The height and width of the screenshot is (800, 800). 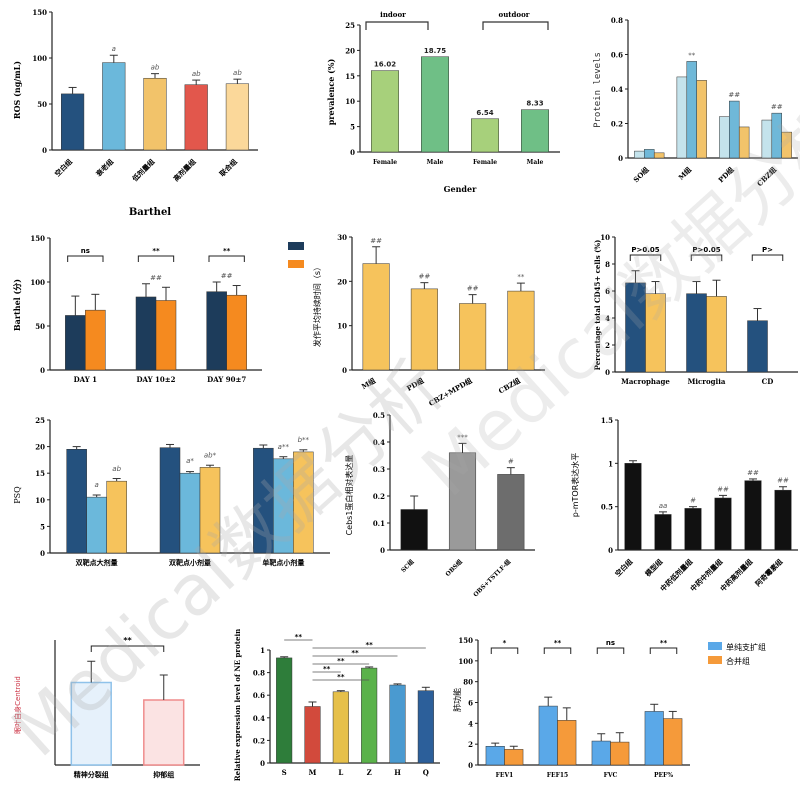 What do you see at coordinates (184, 170) in the screenshot?
I see `p1-category-label: 高剂量组` at bounding box center [184, 170].